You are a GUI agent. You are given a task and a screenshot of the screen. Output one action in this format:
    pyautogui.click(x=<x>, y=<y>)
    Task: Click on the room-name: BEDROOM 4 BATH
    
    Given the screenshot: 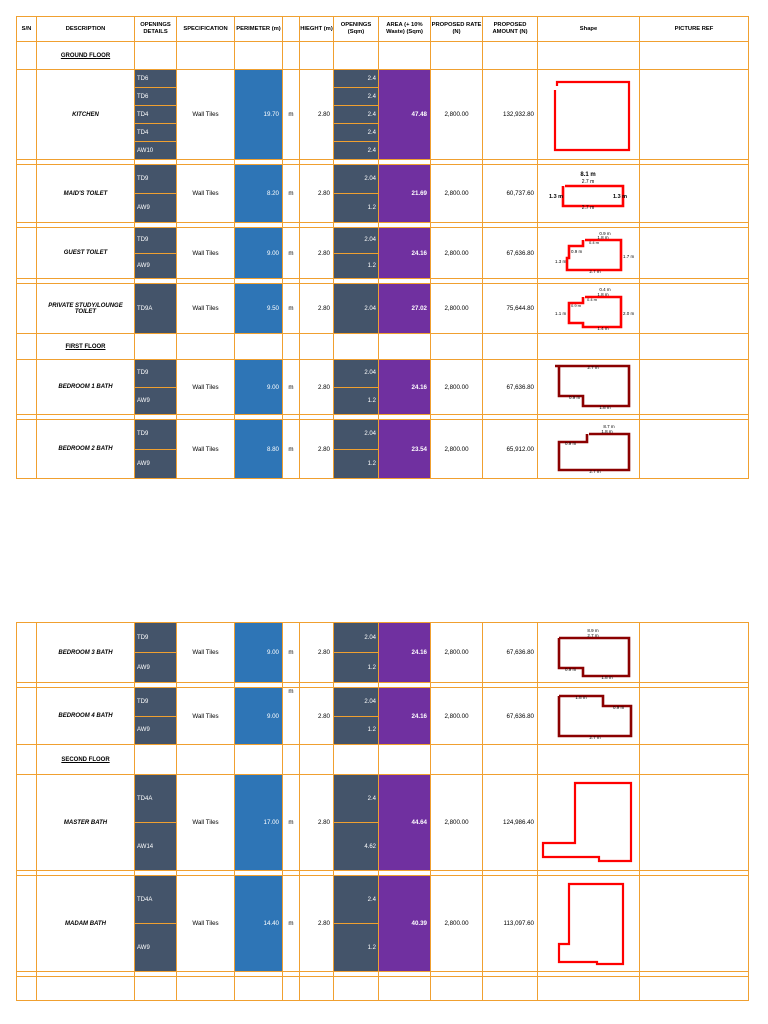 What is the action you would take?
    pyautogui.click(x=85, y=716)
    